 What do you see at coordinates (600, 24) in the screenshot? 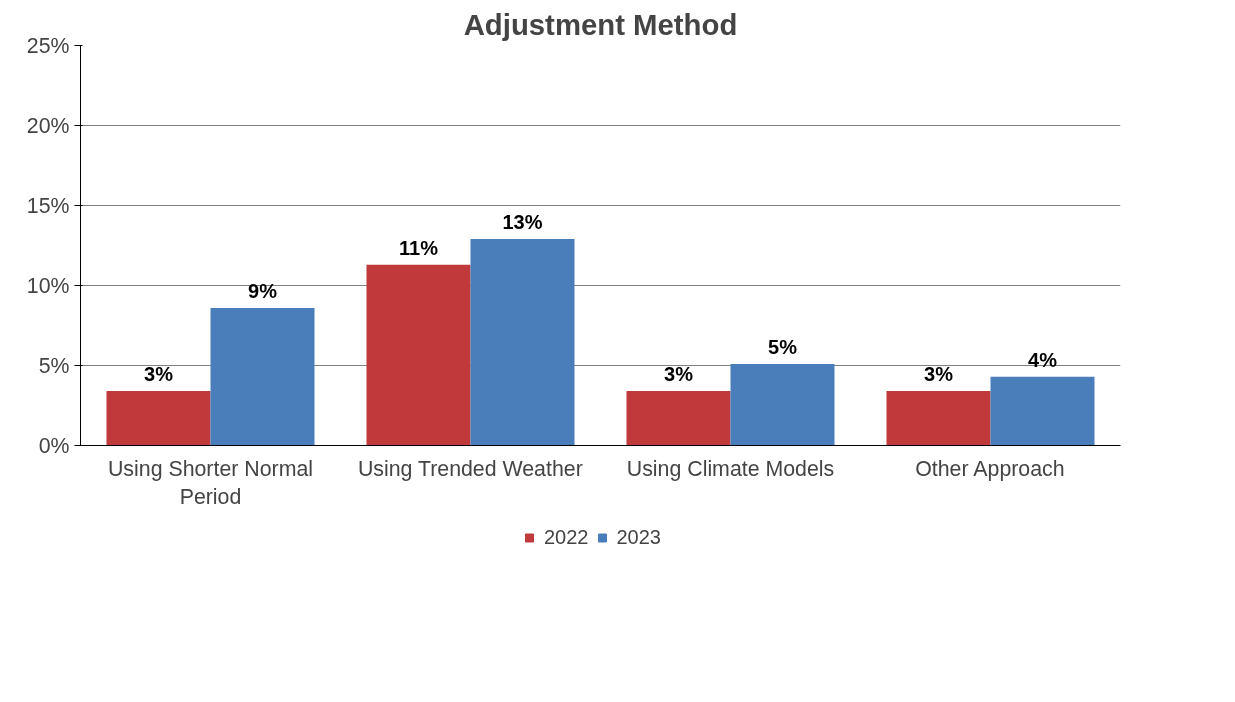
I see `chart-title: Adjustment Method` at bounding box center [600, 24].